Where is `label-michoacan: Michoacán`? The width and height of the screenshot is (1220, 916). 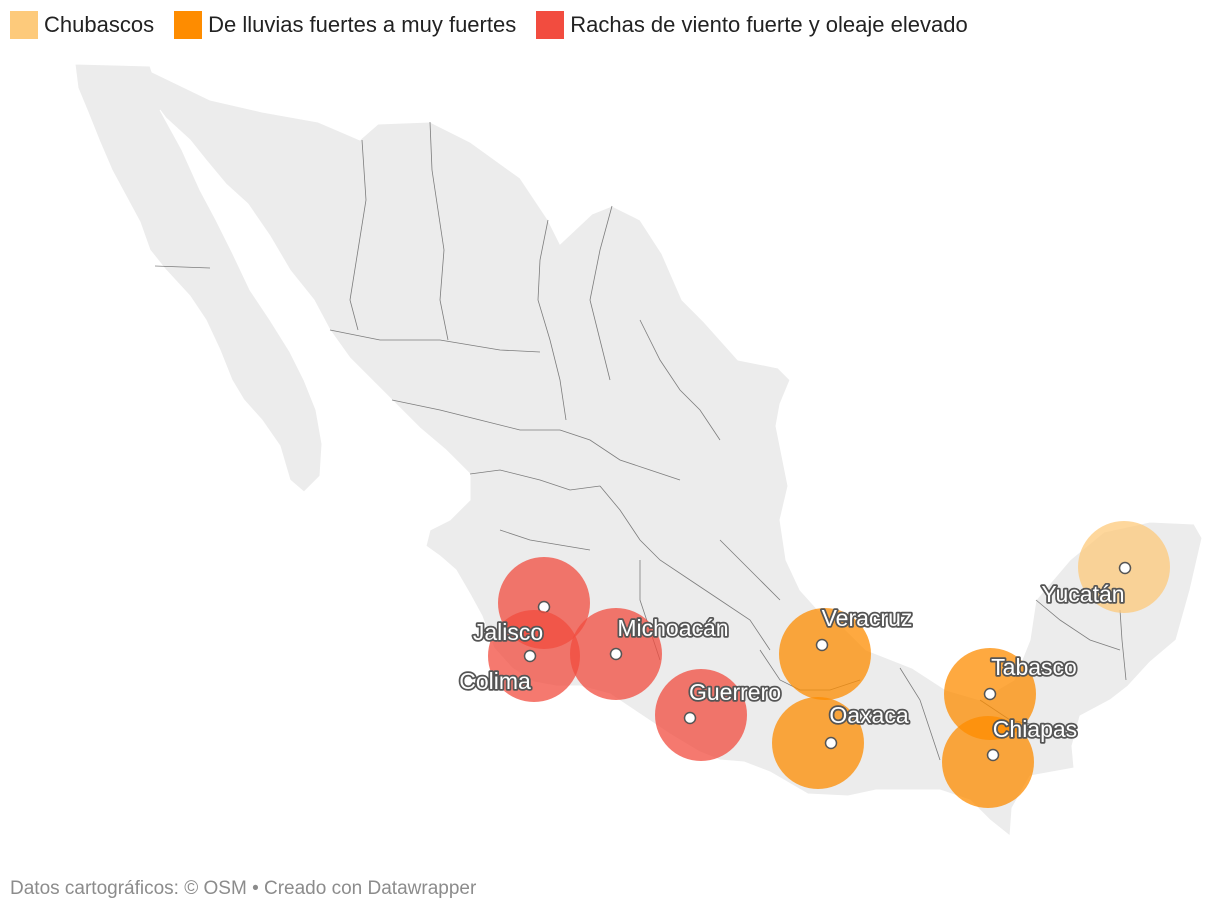
label-michoacan: Michoacán is located at coordinates (672, 628).